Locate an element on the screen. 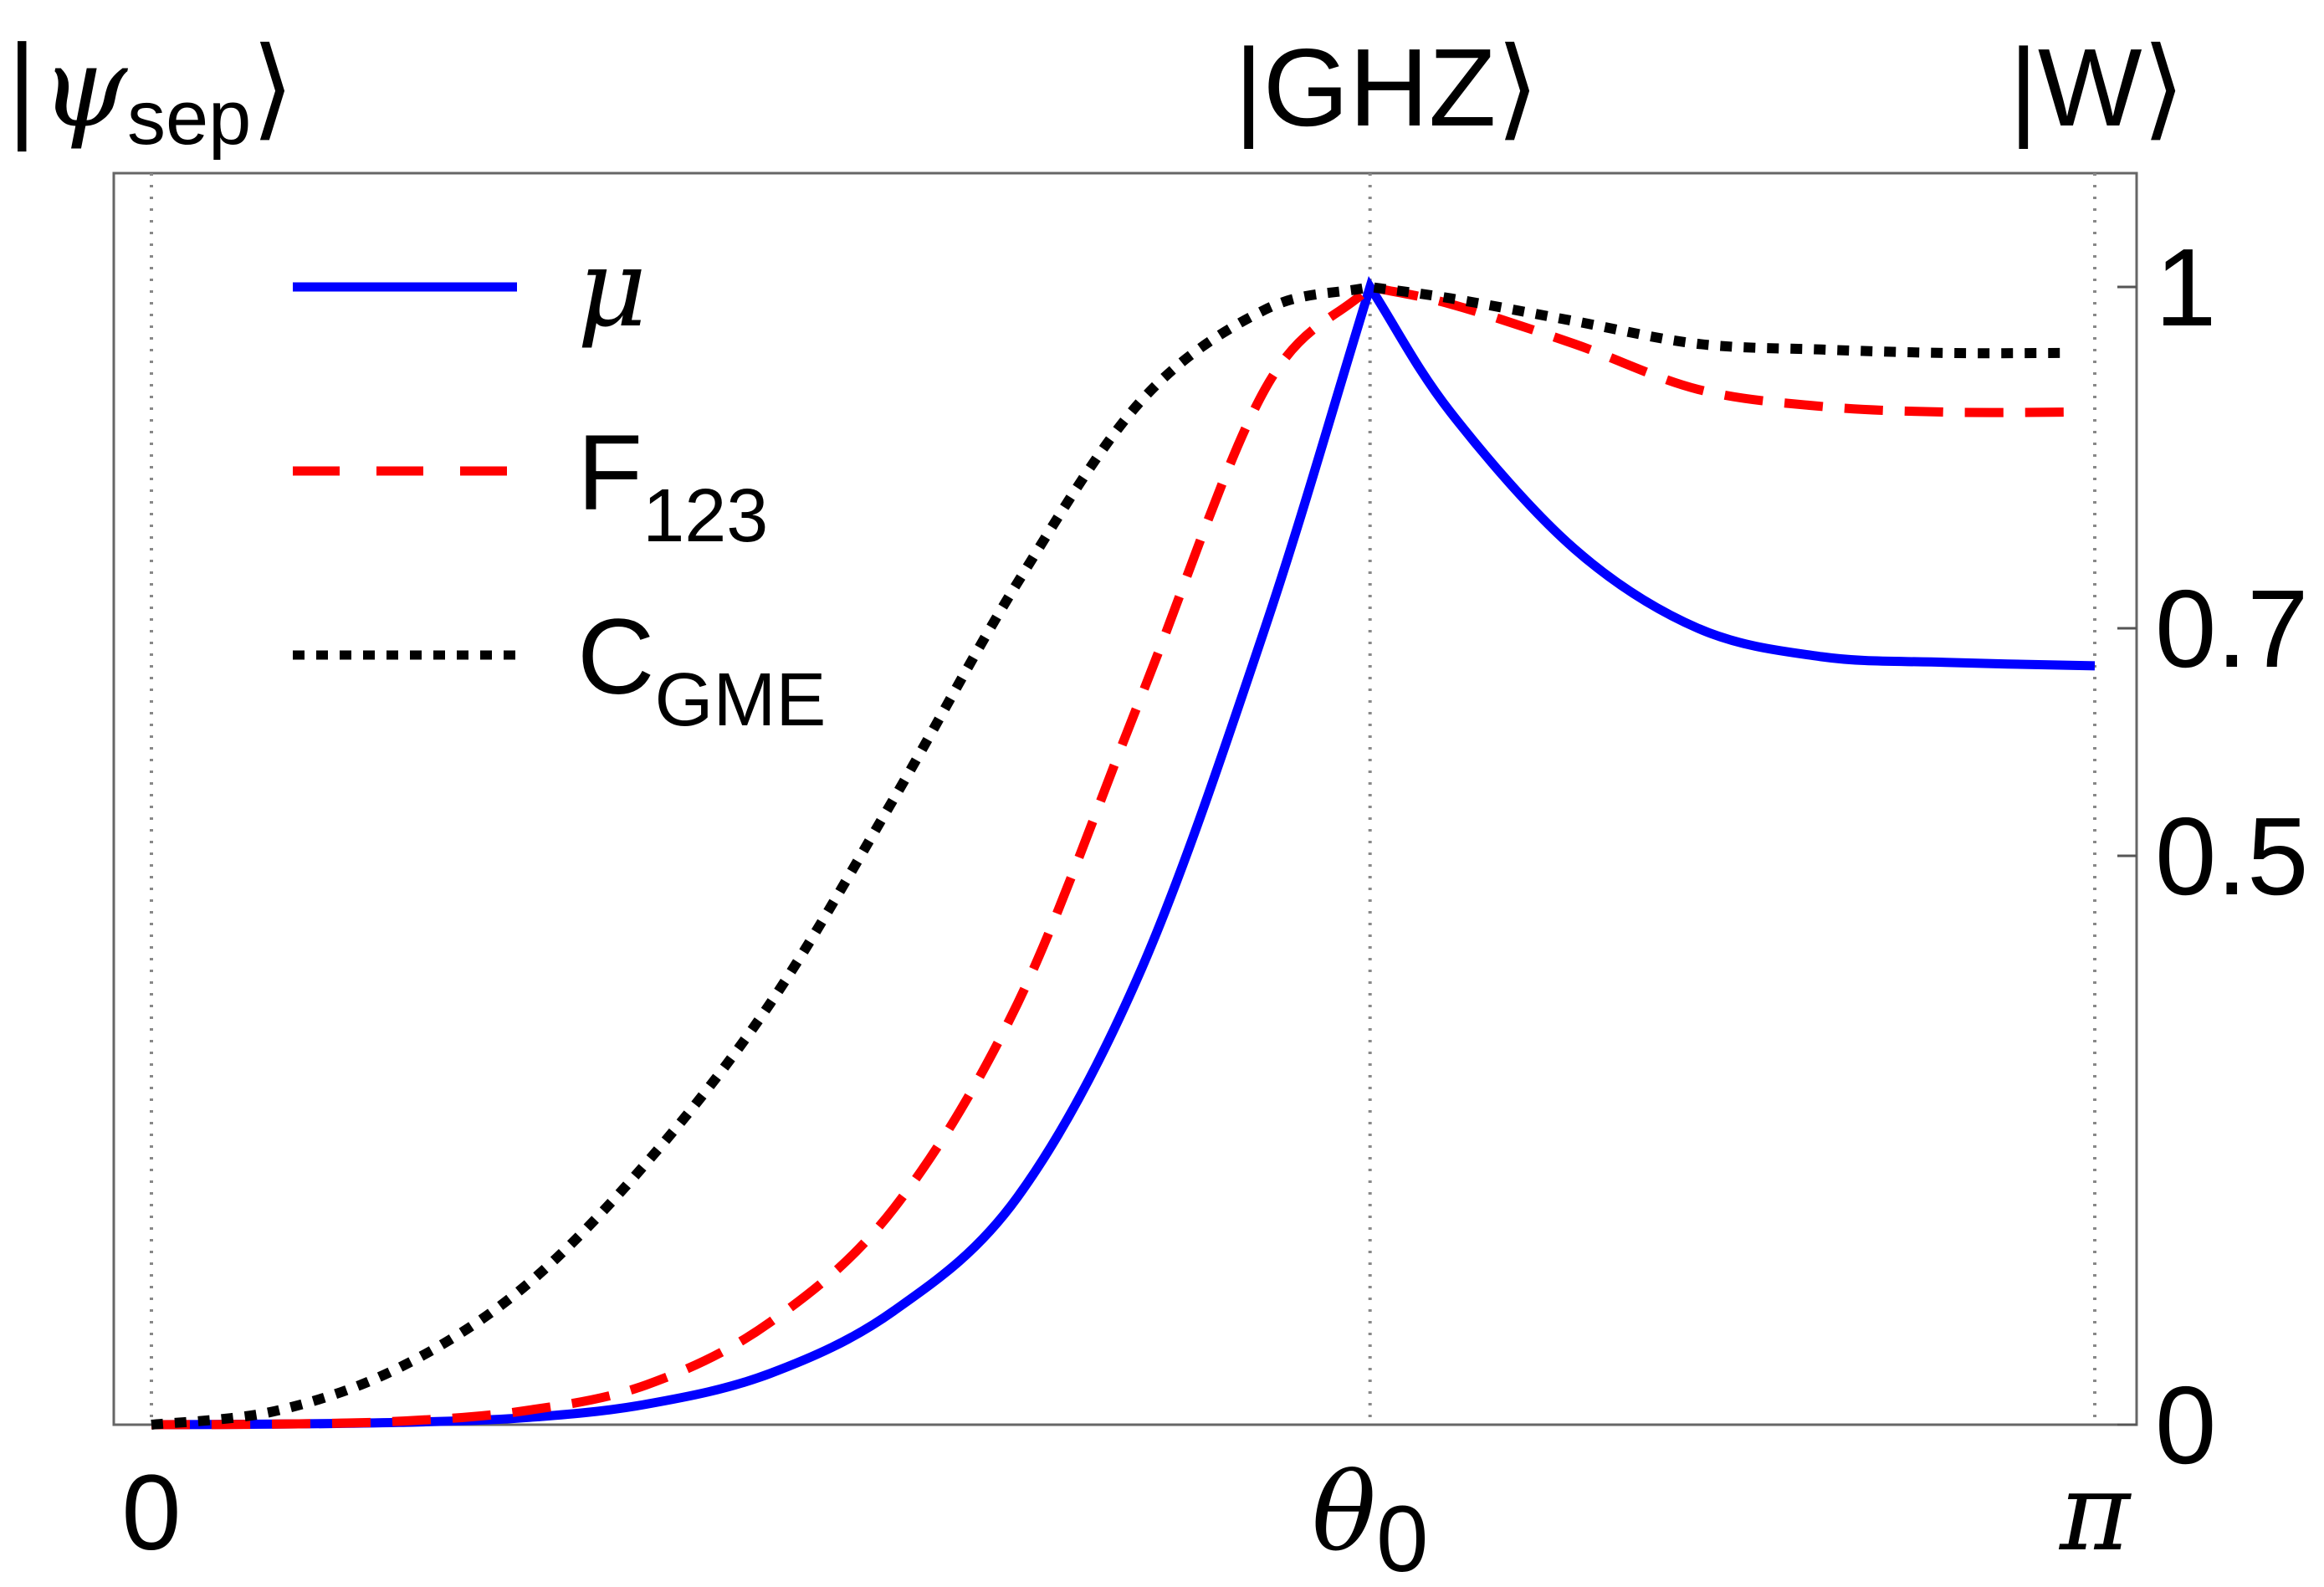 The width and height of the screenshot is (2324, 1587). legend-label: F123 is located at coordinates (673, 485).